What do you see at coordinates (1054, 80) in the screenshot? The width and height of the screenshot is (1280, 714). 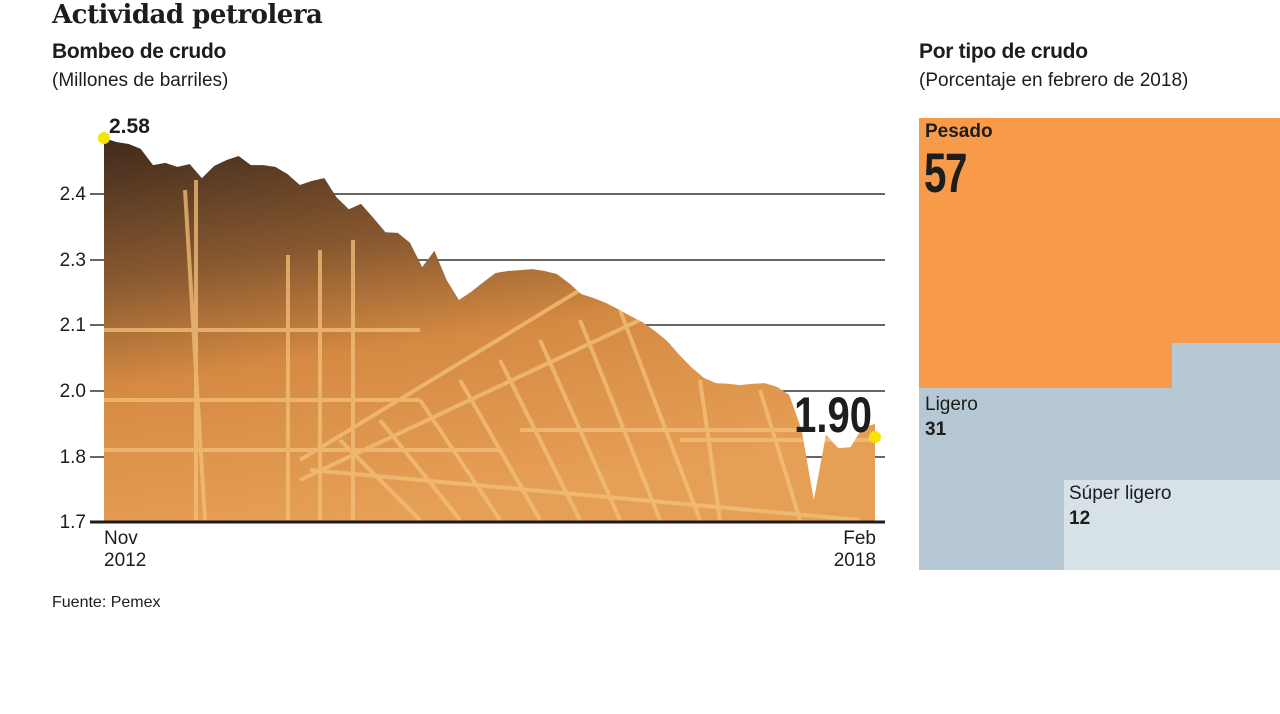 I see `treemap-subtitle: (Porcentaje en febrero de 2018)` at bounding box center [1054, 80].